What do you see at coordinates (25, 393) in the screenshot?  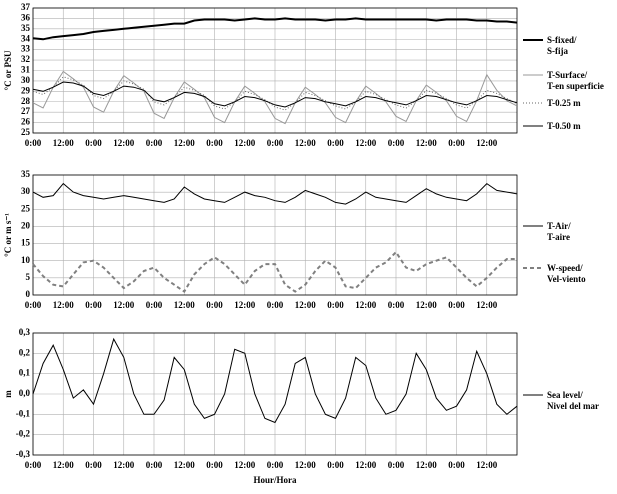 I see `y-tick-label: 0,0` at bounding box center [25, 393].